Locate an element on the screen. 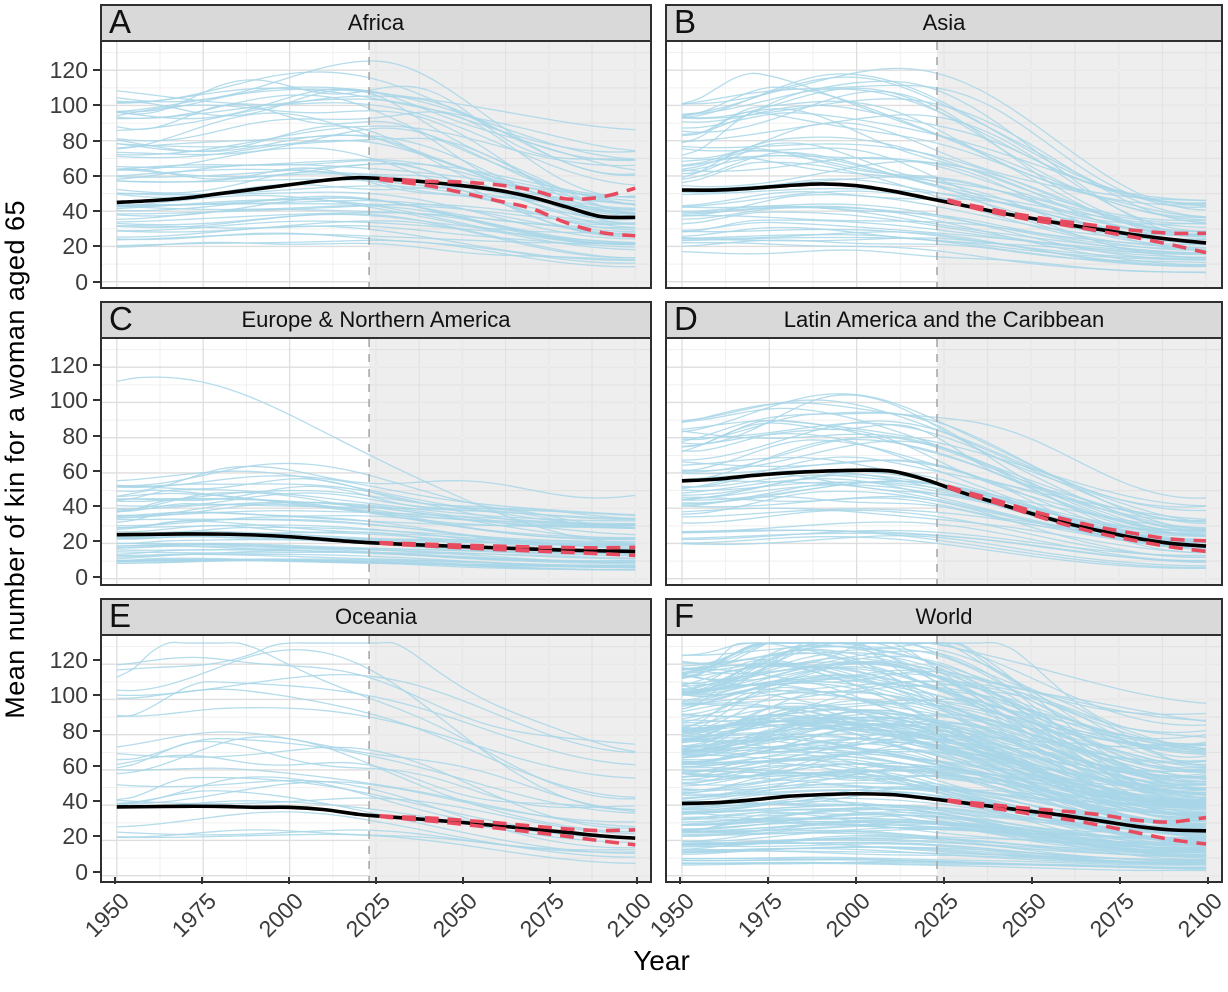  y-axis-row-2: 0 20 40 60 80 100 120 is located at coordinates (64, 462).